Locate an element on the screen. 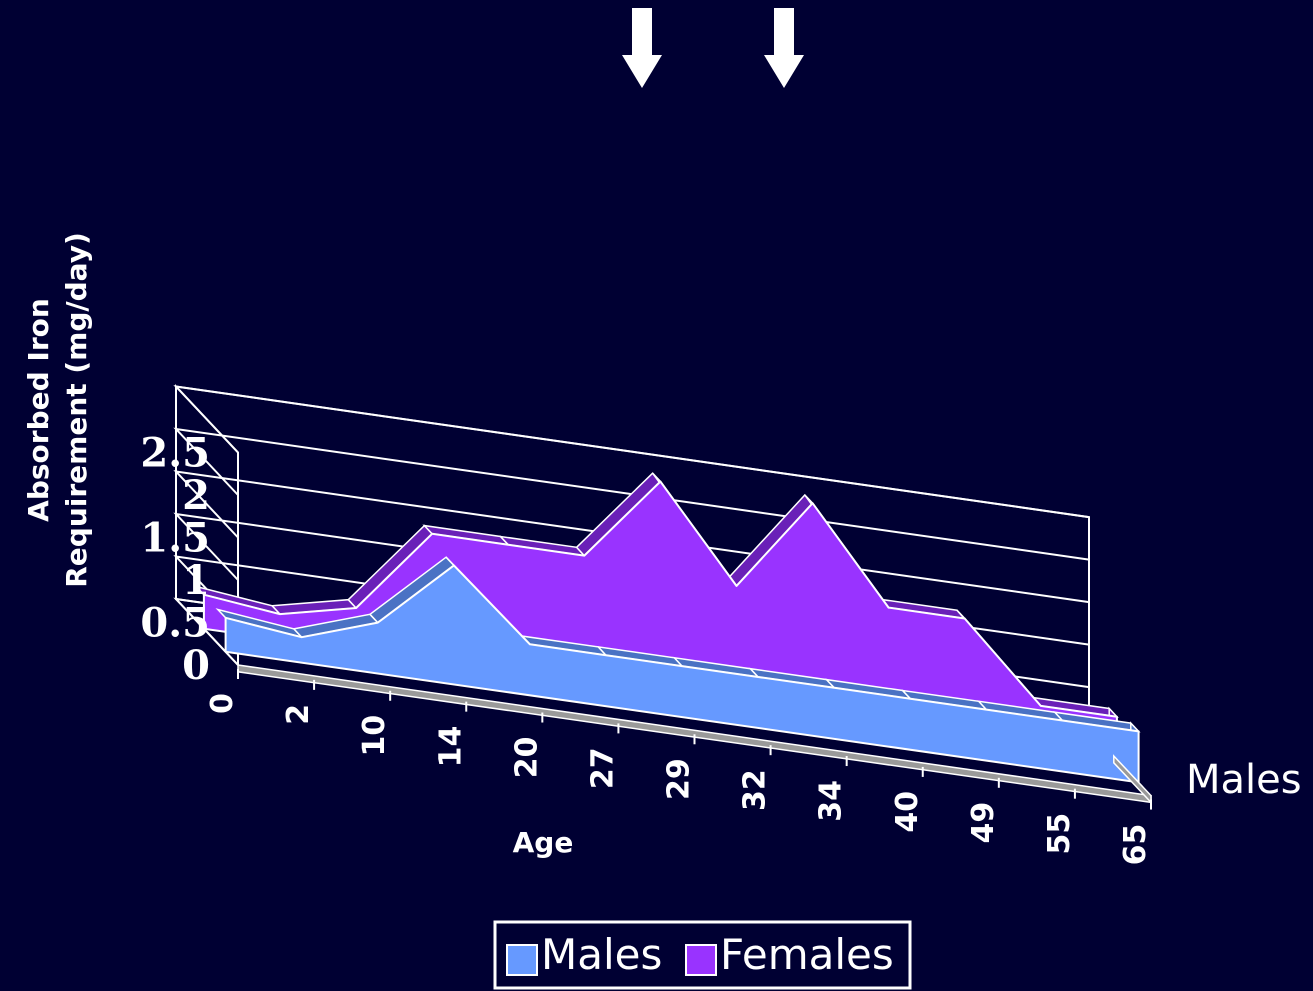  legend: Males Females is located at coordinates (702, 955).